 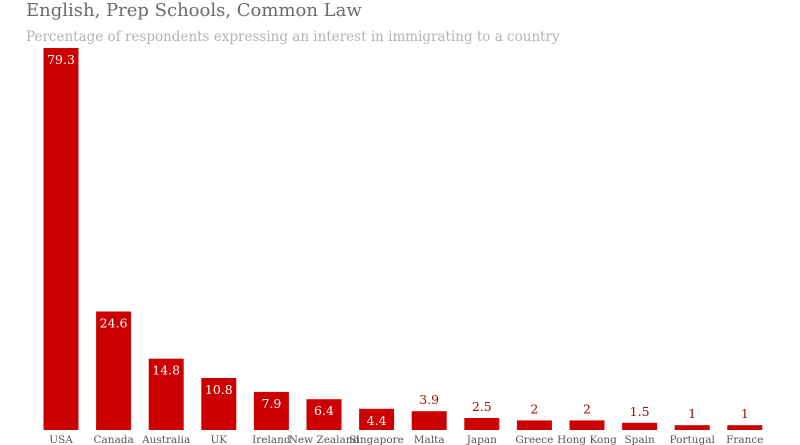 What do you see at coordinates (744, 439) in the screenshot?
I see `tick-label-france: France` at bounding box center [744, 439].